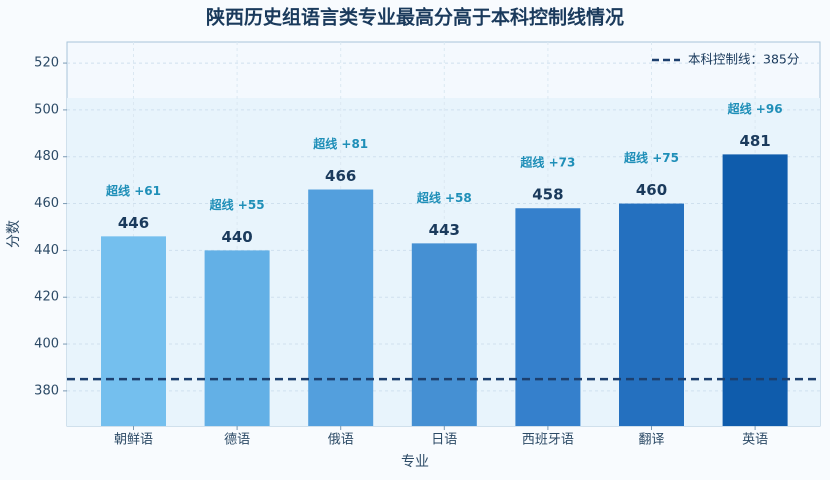  What do you see at coordinates (46, 344) in the screenshot?
I see `y-tick-label: 400` at bounding box center [46, 344].